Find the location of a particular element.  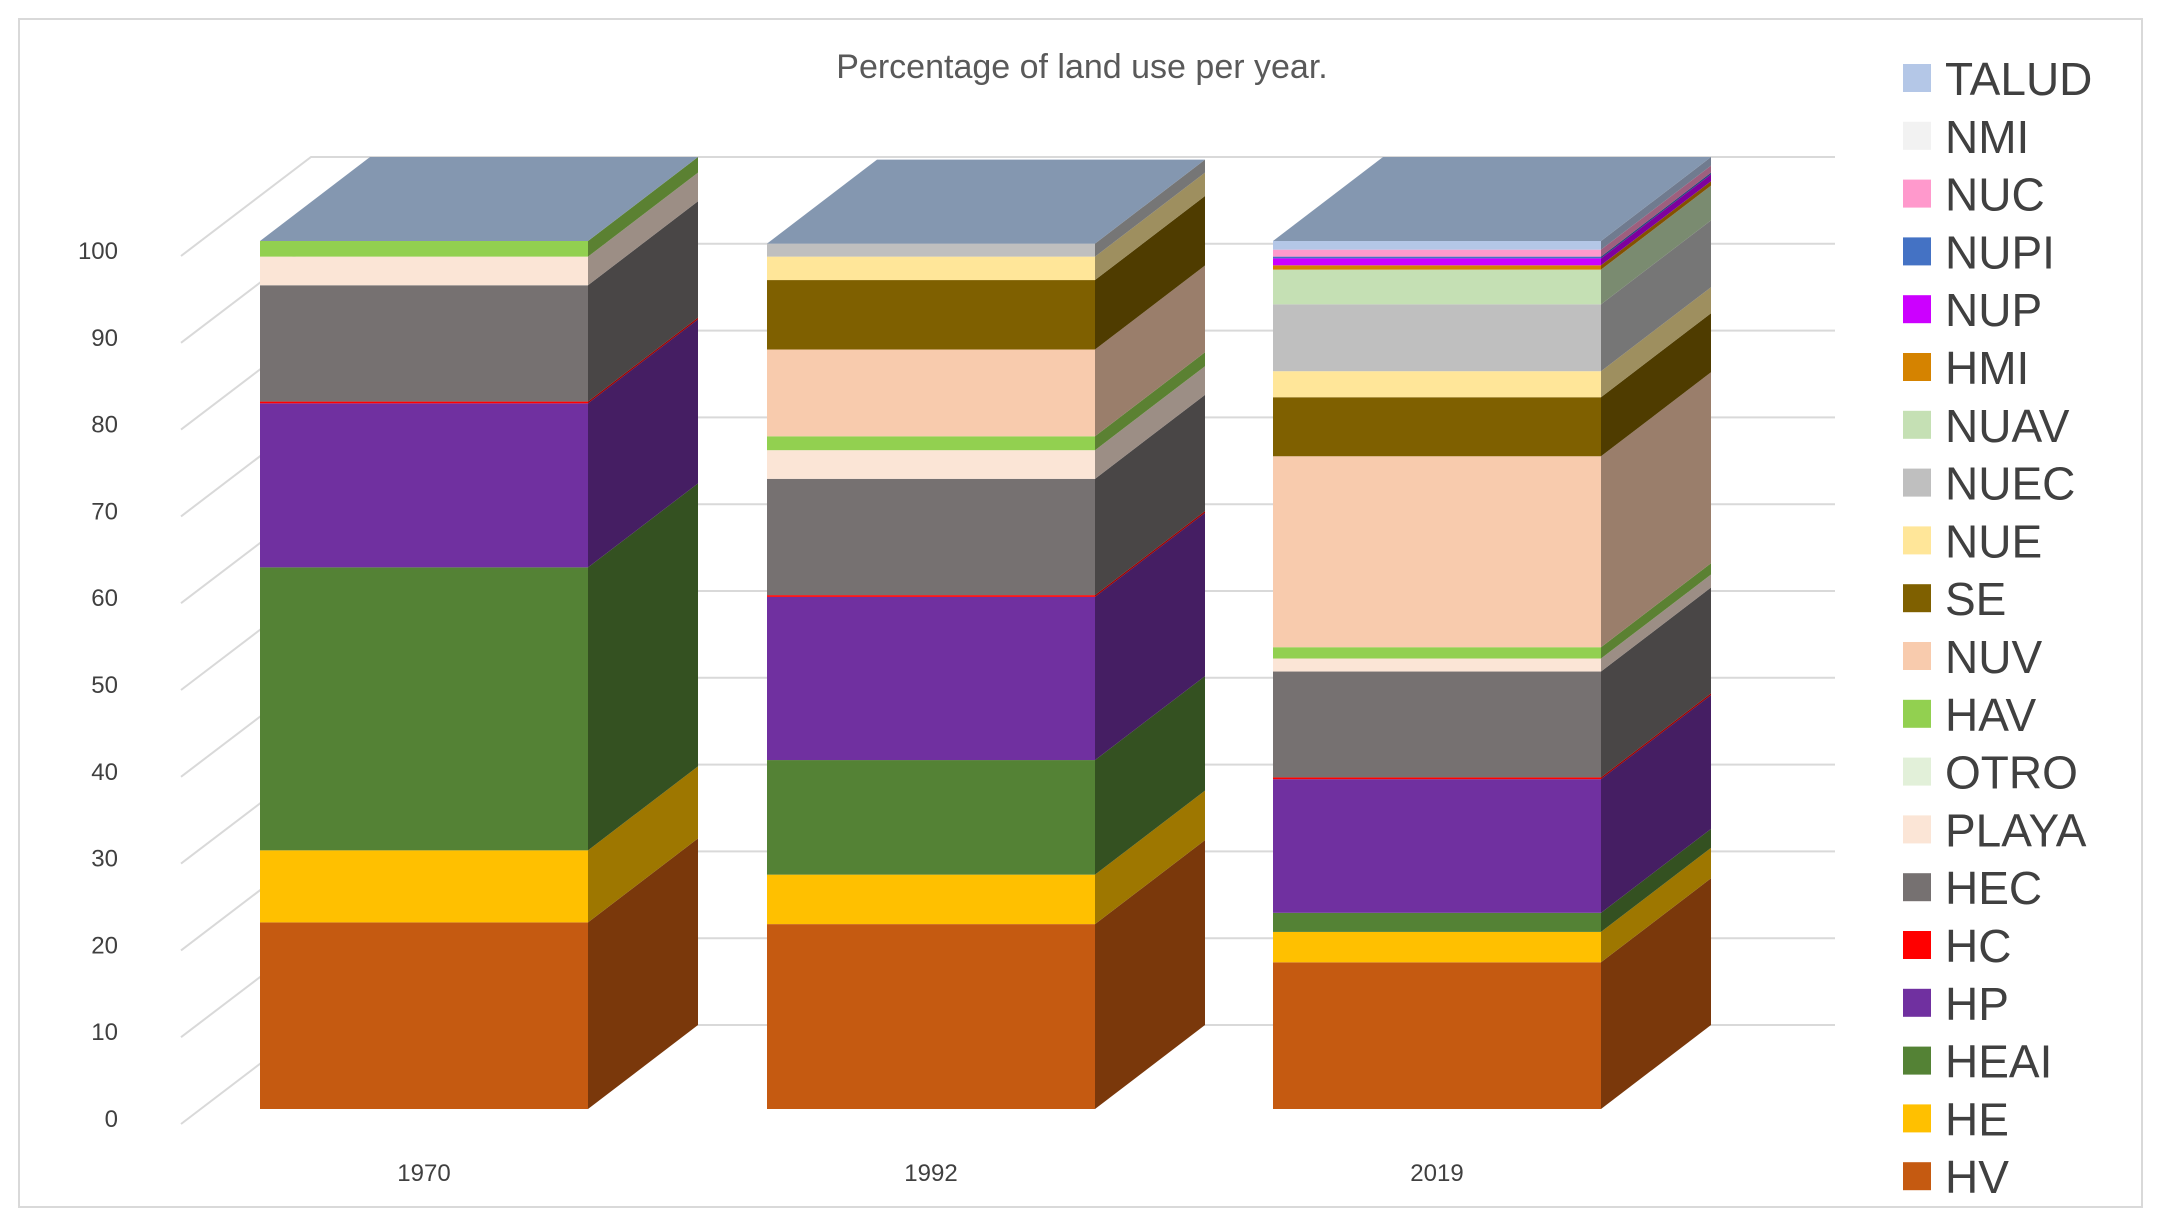

bar-top-1992 is located at coordinates (986, 201).